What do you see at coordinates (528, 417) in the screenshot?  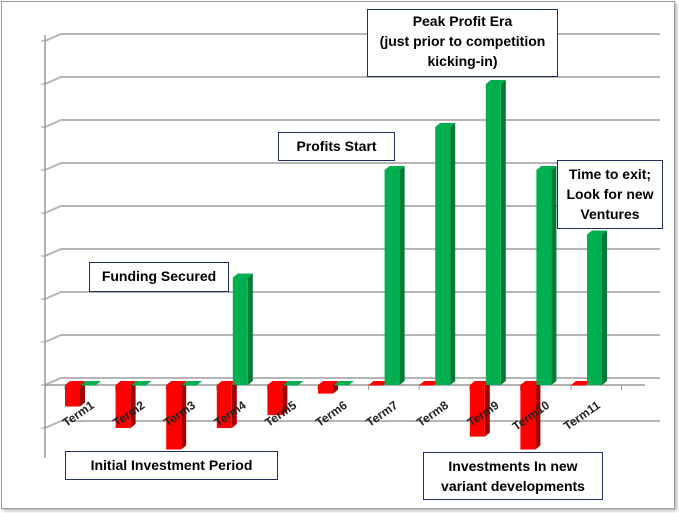 I see `bar-investment-term10` at bounding box center [528, 417].